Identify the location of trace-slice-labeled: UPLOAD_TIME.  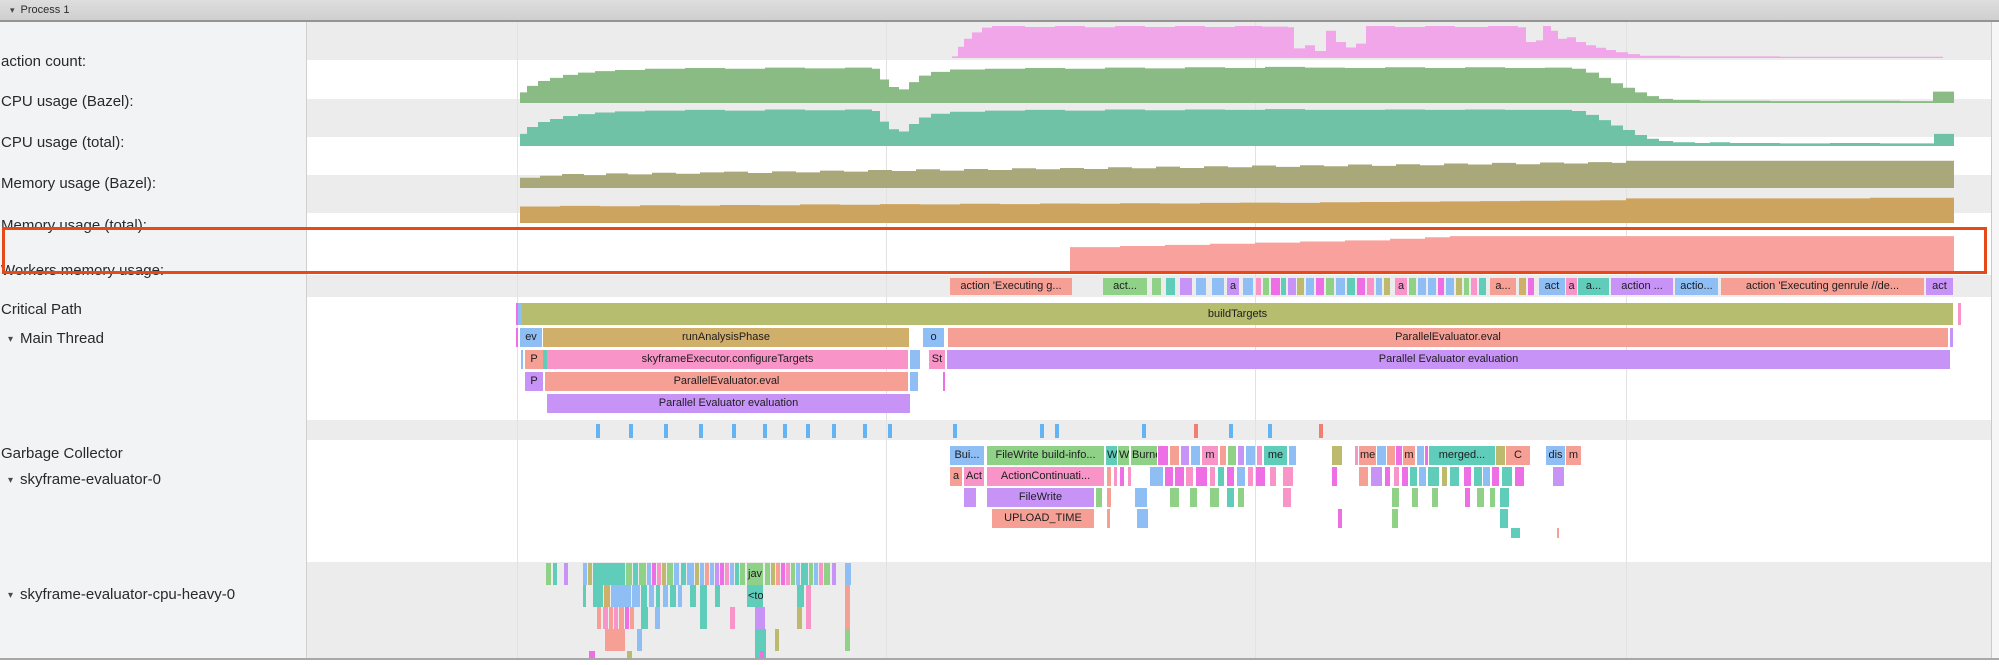
(1043, 518).